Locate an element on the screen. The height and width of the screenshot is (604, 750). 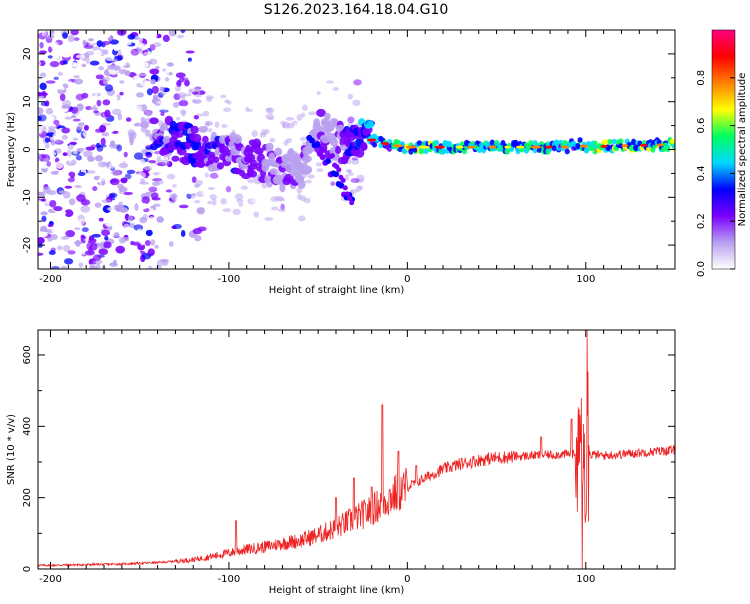
snr-ylabel: SNR (10 * v/v) is located at coordinates (11, 449).